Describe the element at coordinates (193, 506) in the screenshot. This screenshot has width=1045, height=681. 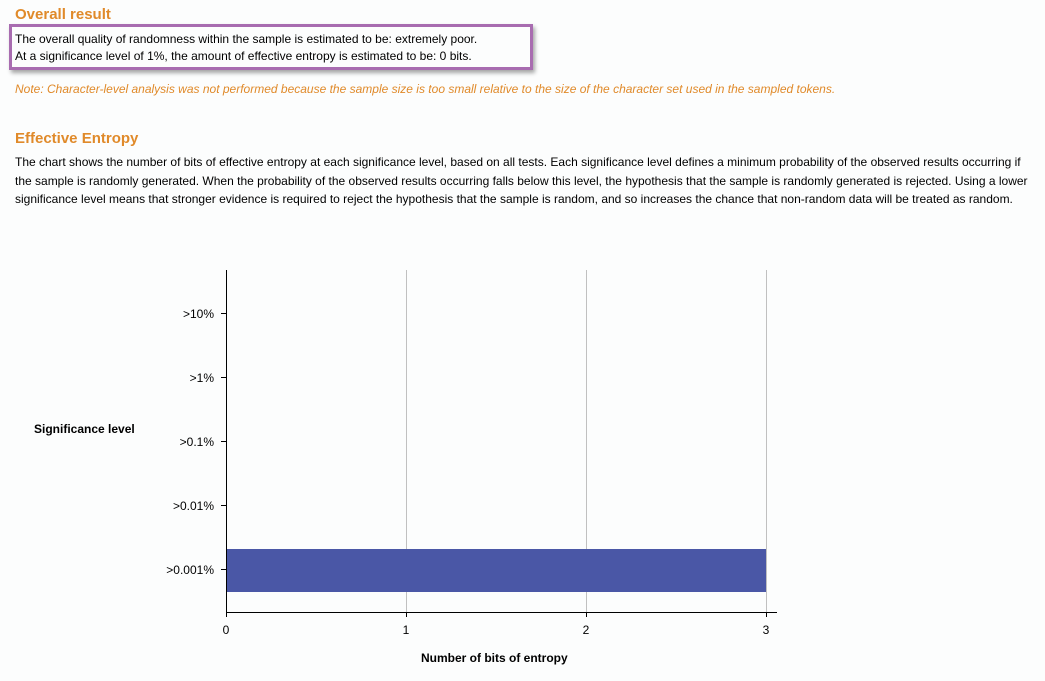
I see `ytick-label: >0.01%` at that location.